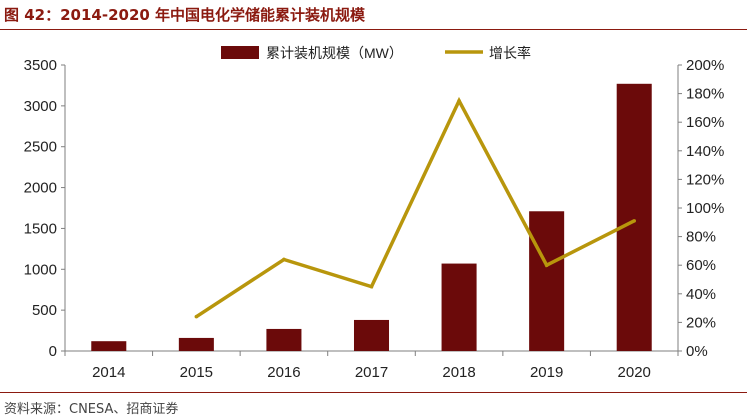 This screenshot has width=747, height=417. Describe the element at coordinates (284, 259) in the screenshot. I see `growth-point-2016` at that location.